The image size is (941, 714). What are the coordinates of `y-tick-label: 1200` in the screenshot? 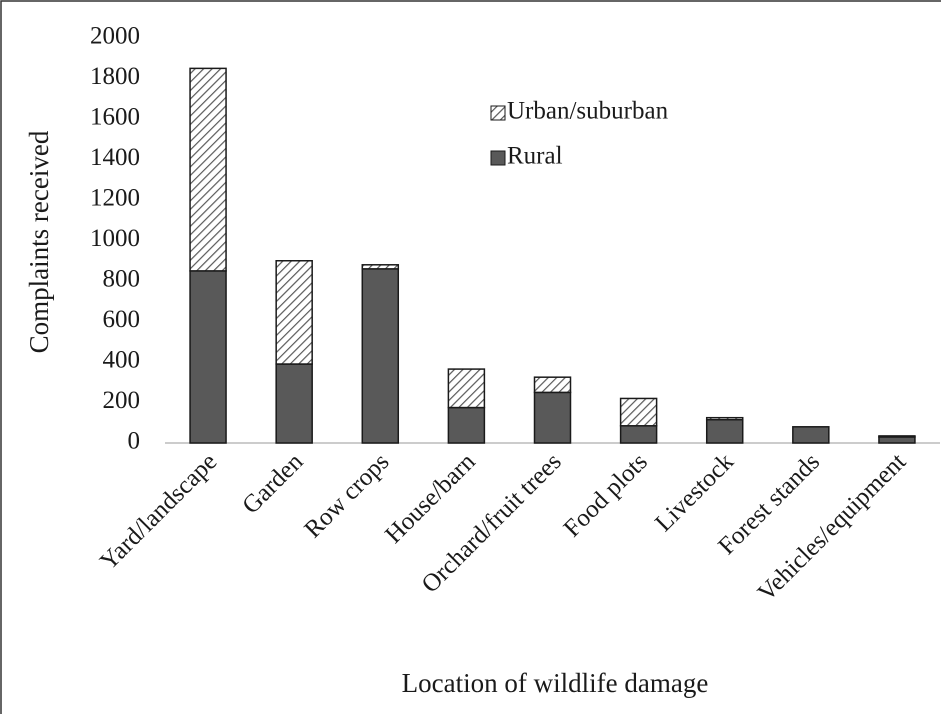 It's located at (115, 198).